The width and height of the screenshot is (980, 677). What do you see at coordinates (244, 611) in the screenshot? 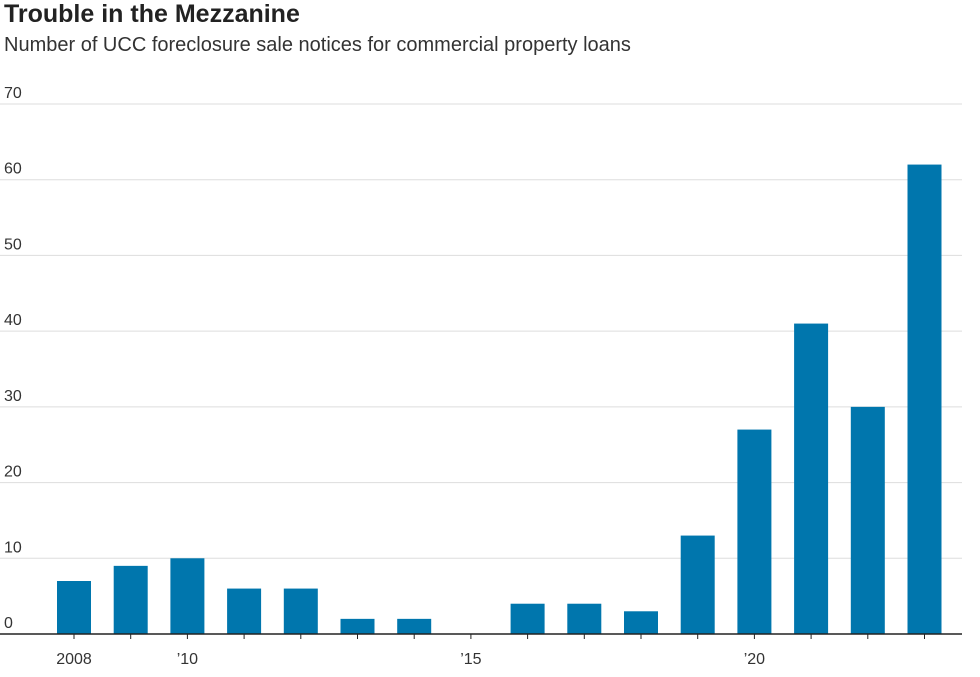
I see `bar-2011` at bounding box center [244, 611].